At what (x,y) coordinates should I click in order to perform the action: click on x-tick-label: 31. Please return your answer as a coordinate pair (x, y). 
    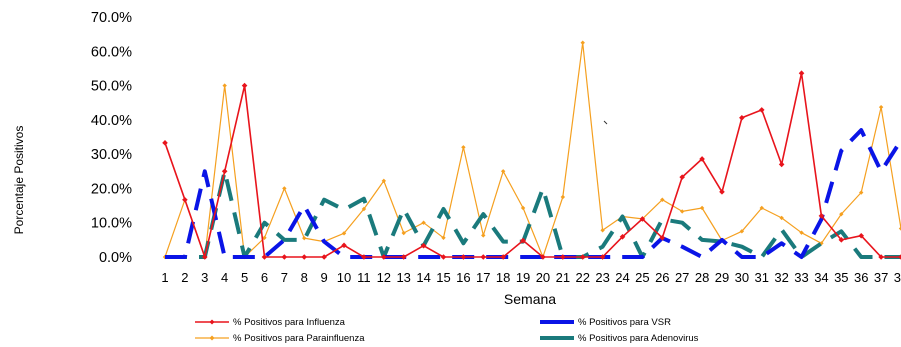
    Looking at the image, I should click on (762, 277).